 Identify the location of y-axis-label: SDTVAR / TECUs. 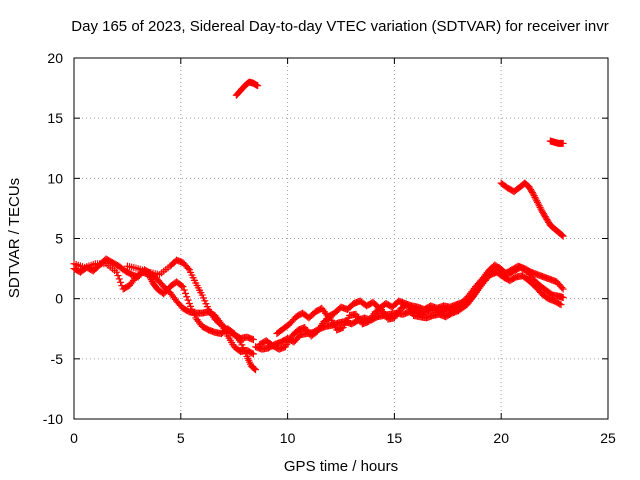
(14, 238).